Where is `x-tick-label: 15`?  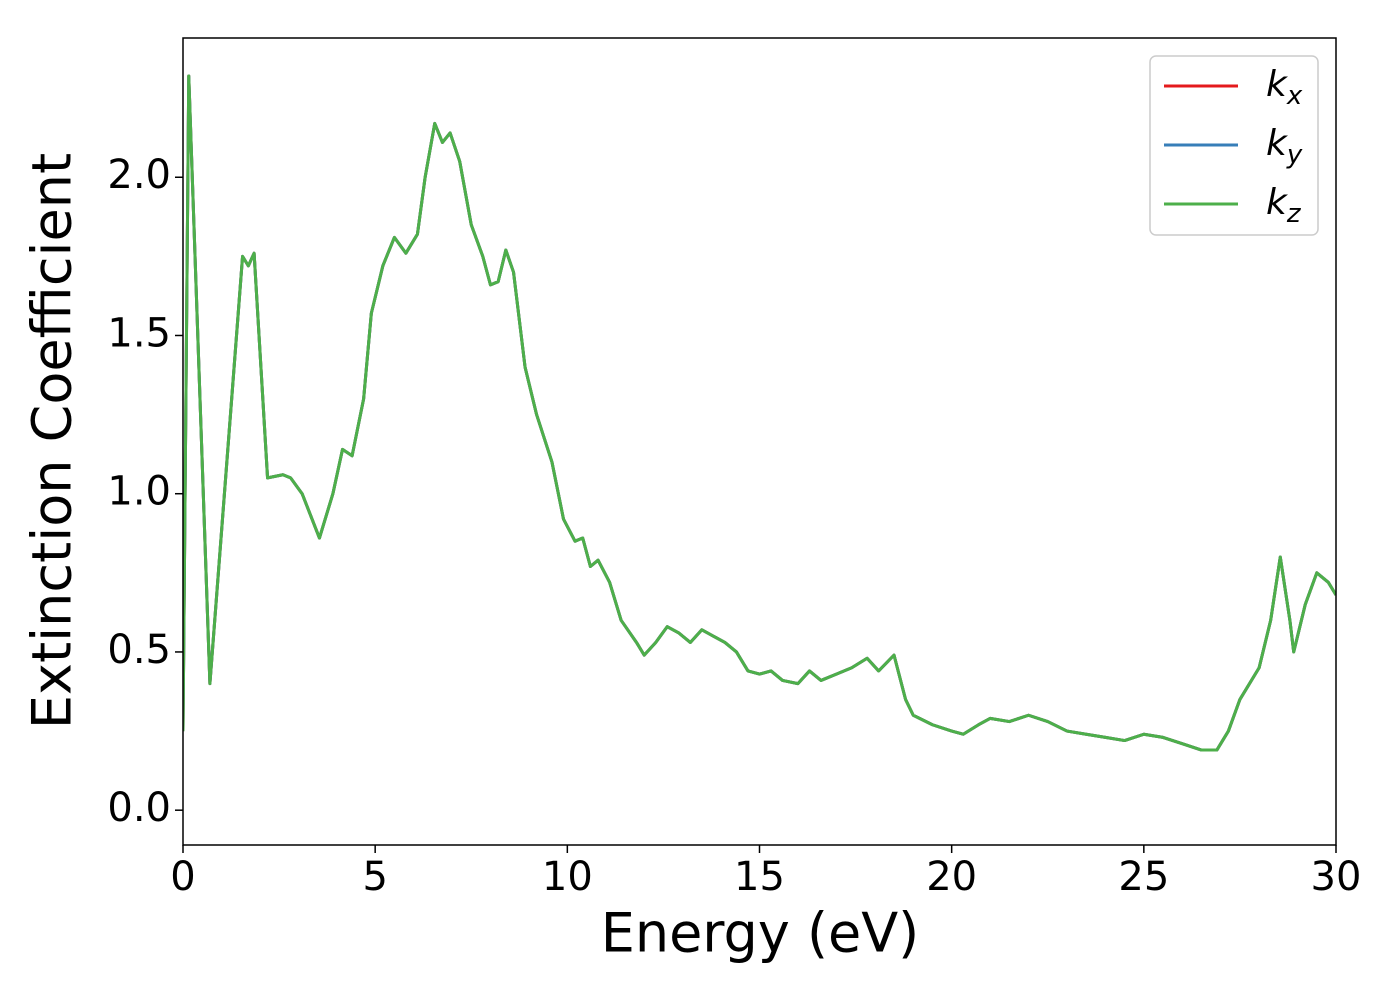
x-tick-label: 15 is located at coordinates (759, 877).